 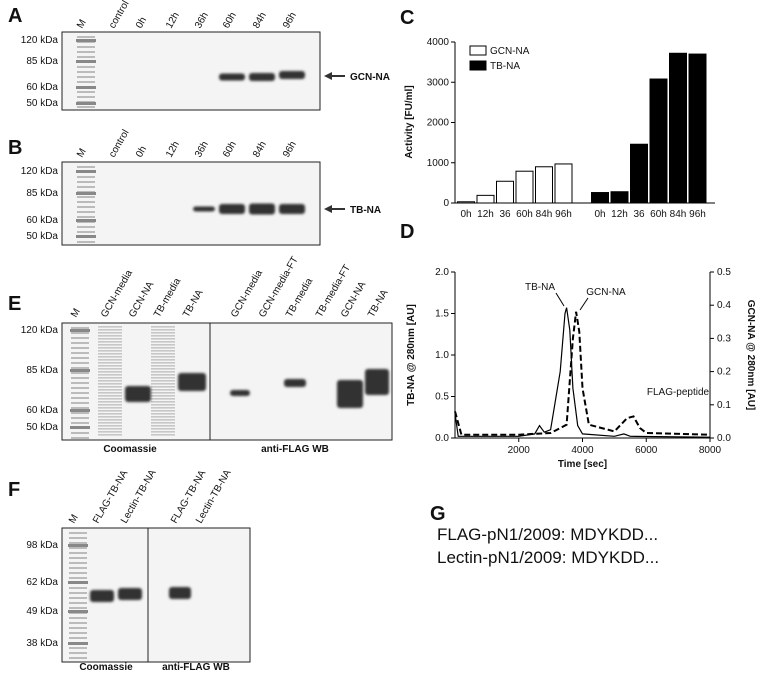 What do you see at coordinates (130, 449) in the screenshot?
I see `section-label: Coomassie` at bounding box center [130, 449].